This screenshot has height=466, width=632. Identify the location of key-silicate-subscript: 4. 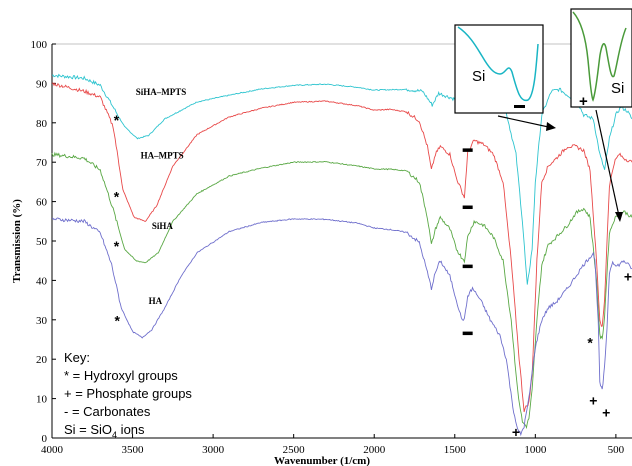
(114, 435).